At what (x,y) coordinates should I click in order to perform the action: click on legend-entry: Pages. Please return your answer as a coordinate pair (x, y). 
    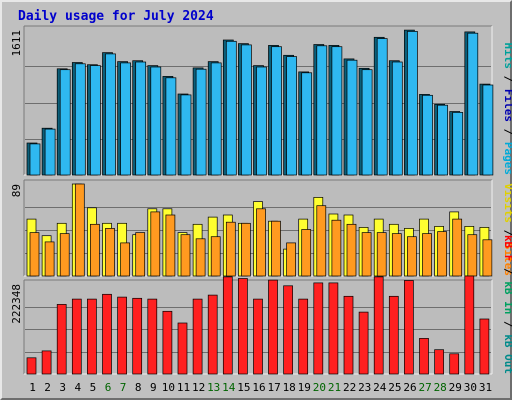
    Looking at the image, I should click on (507, 158).